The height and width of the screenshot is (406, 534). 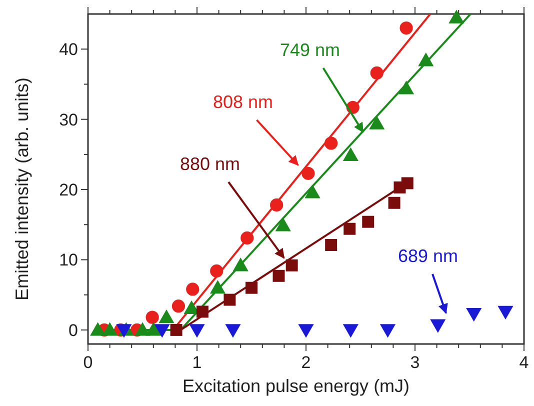 I want to click on text: 689 nm, so click(x=428, y=256).